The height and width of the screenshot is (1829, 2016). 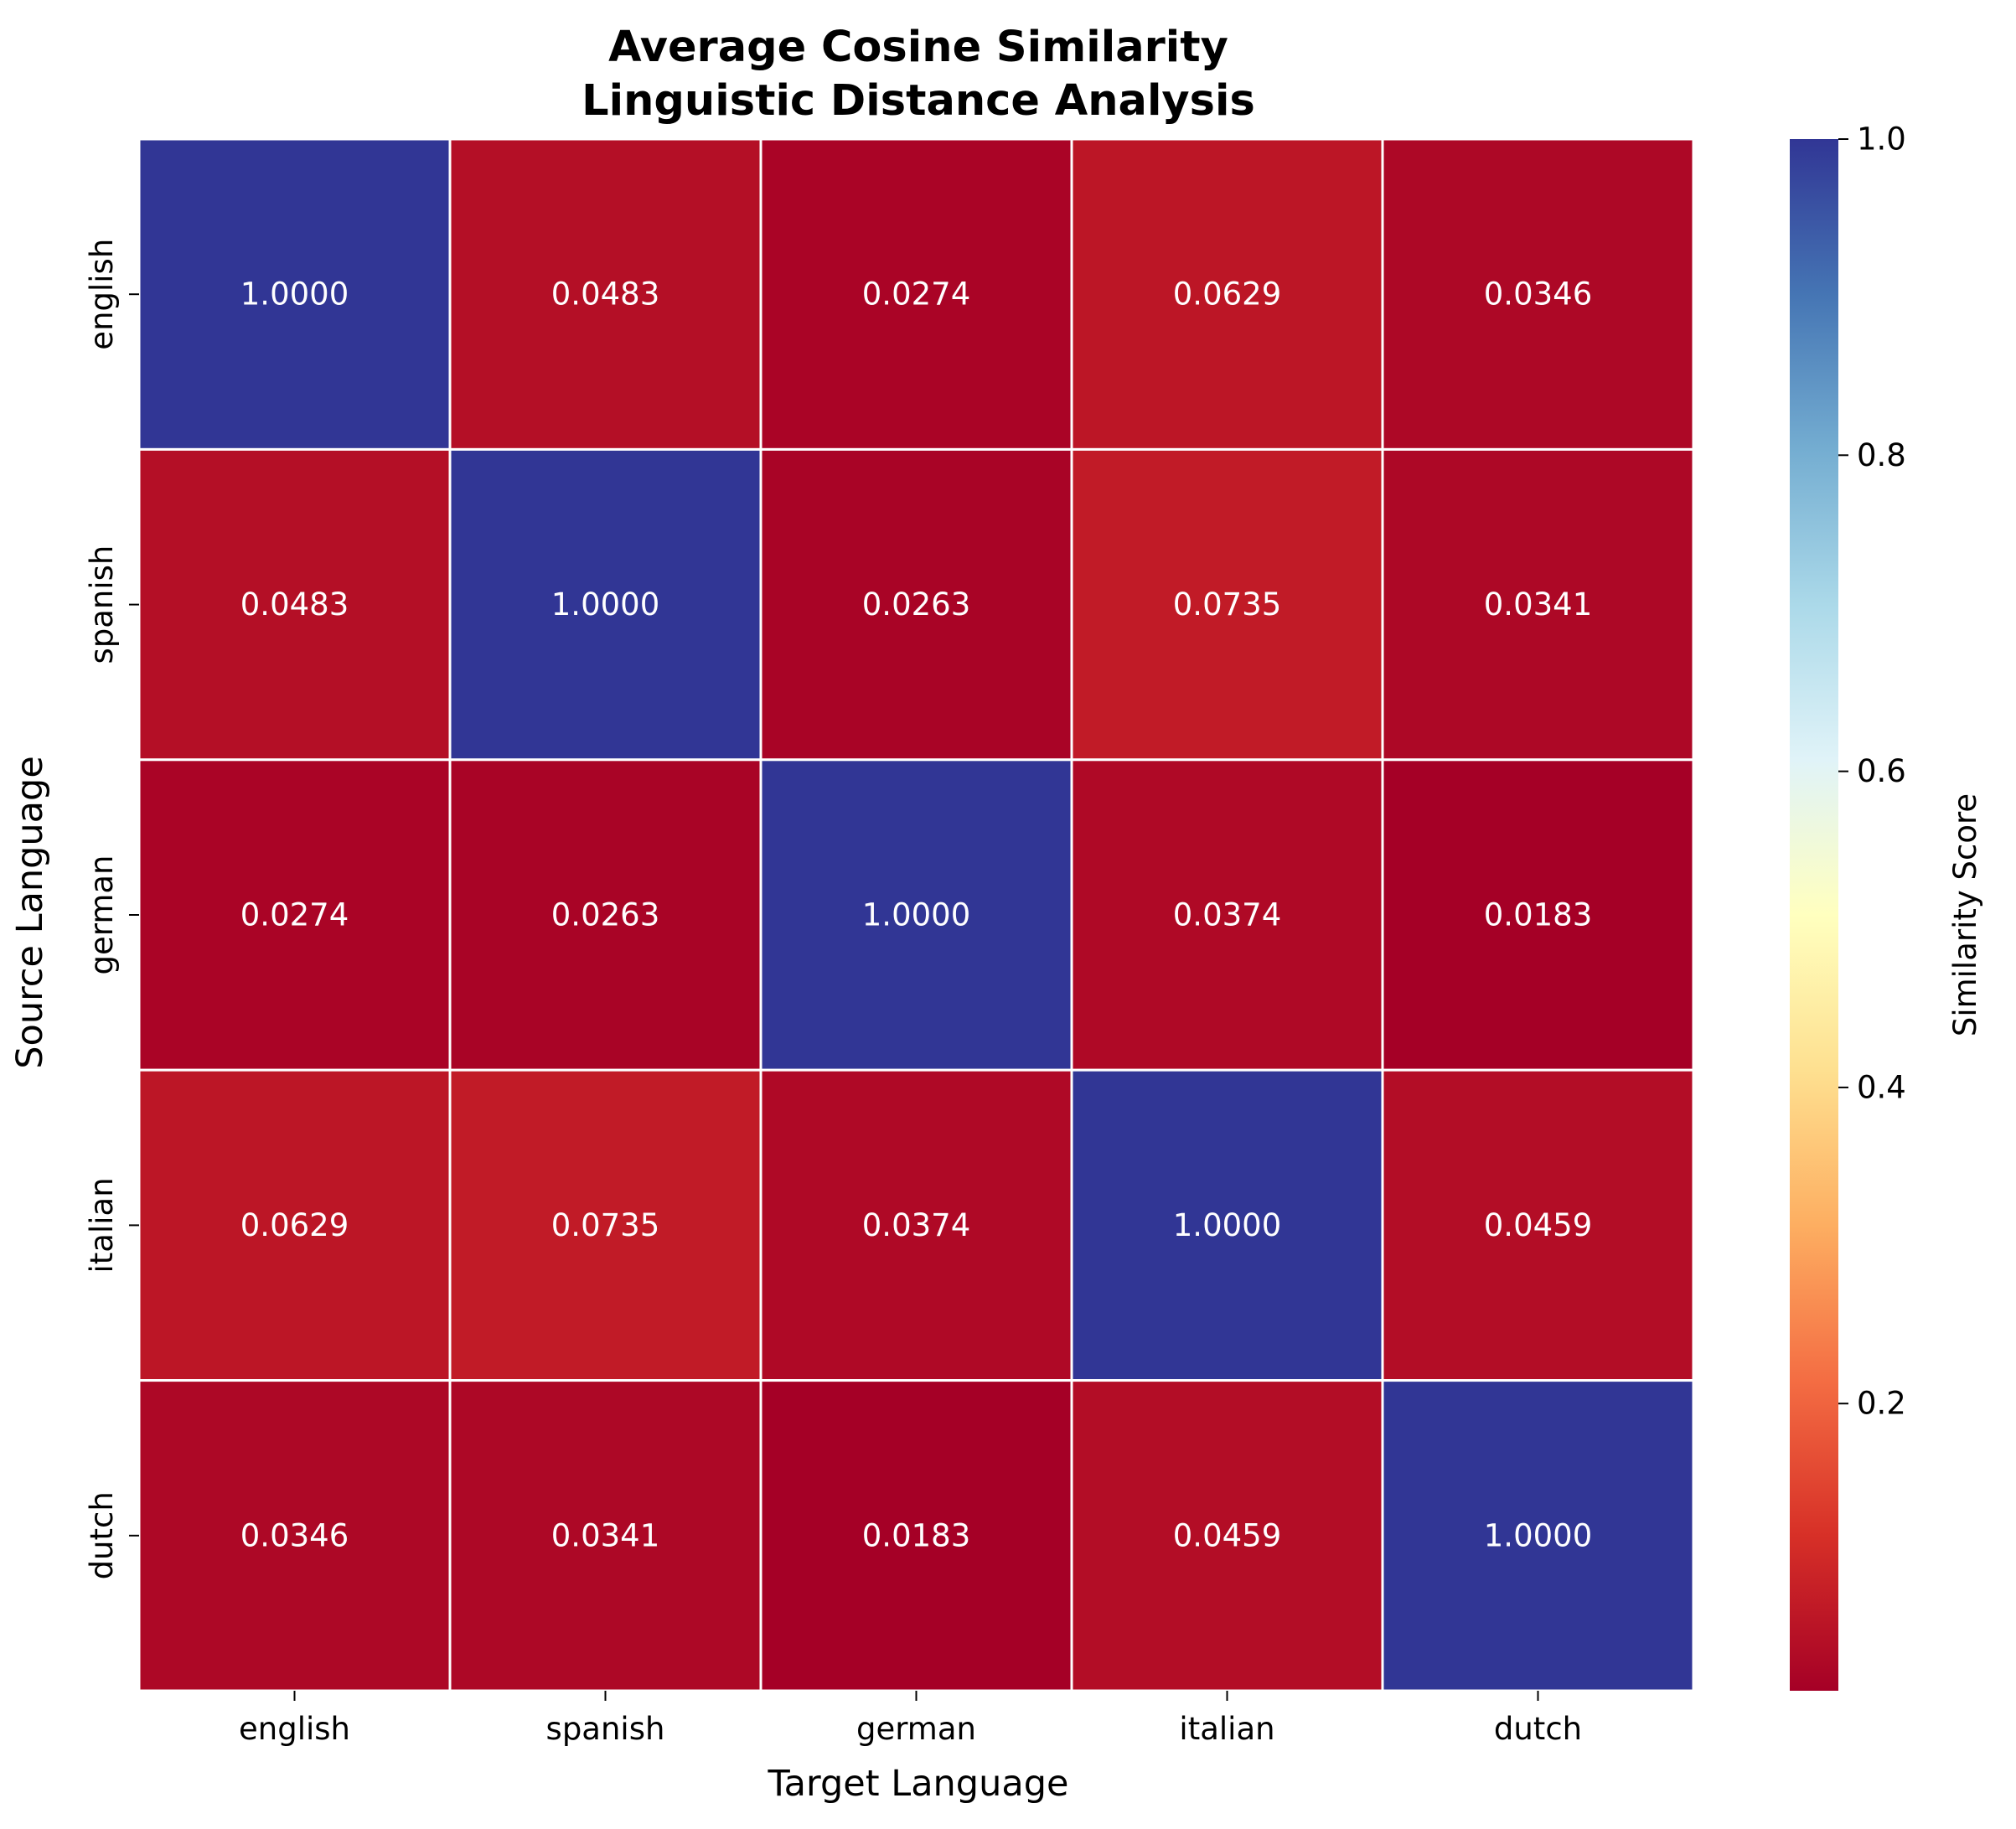 I want to click on y-tick-label-german: german, so click(x=102, y=915).